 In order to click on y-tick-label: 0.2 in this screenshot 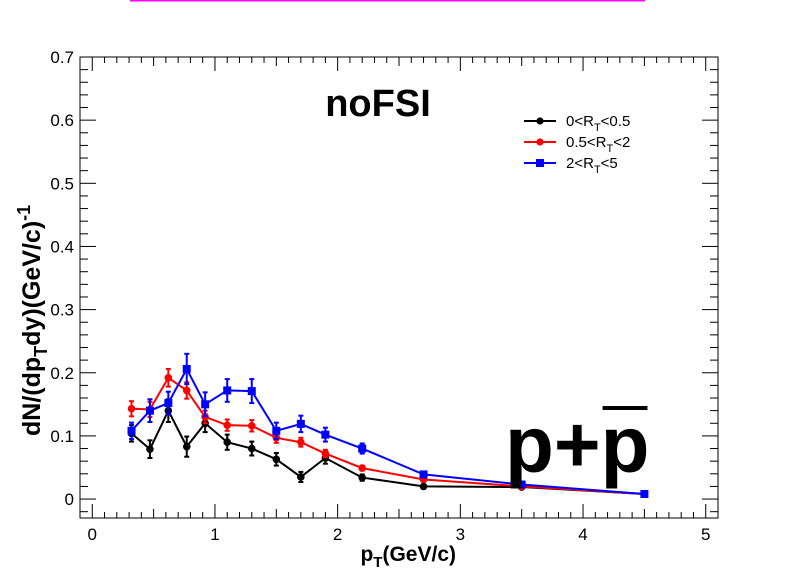, I will do `click(62, 373)`.